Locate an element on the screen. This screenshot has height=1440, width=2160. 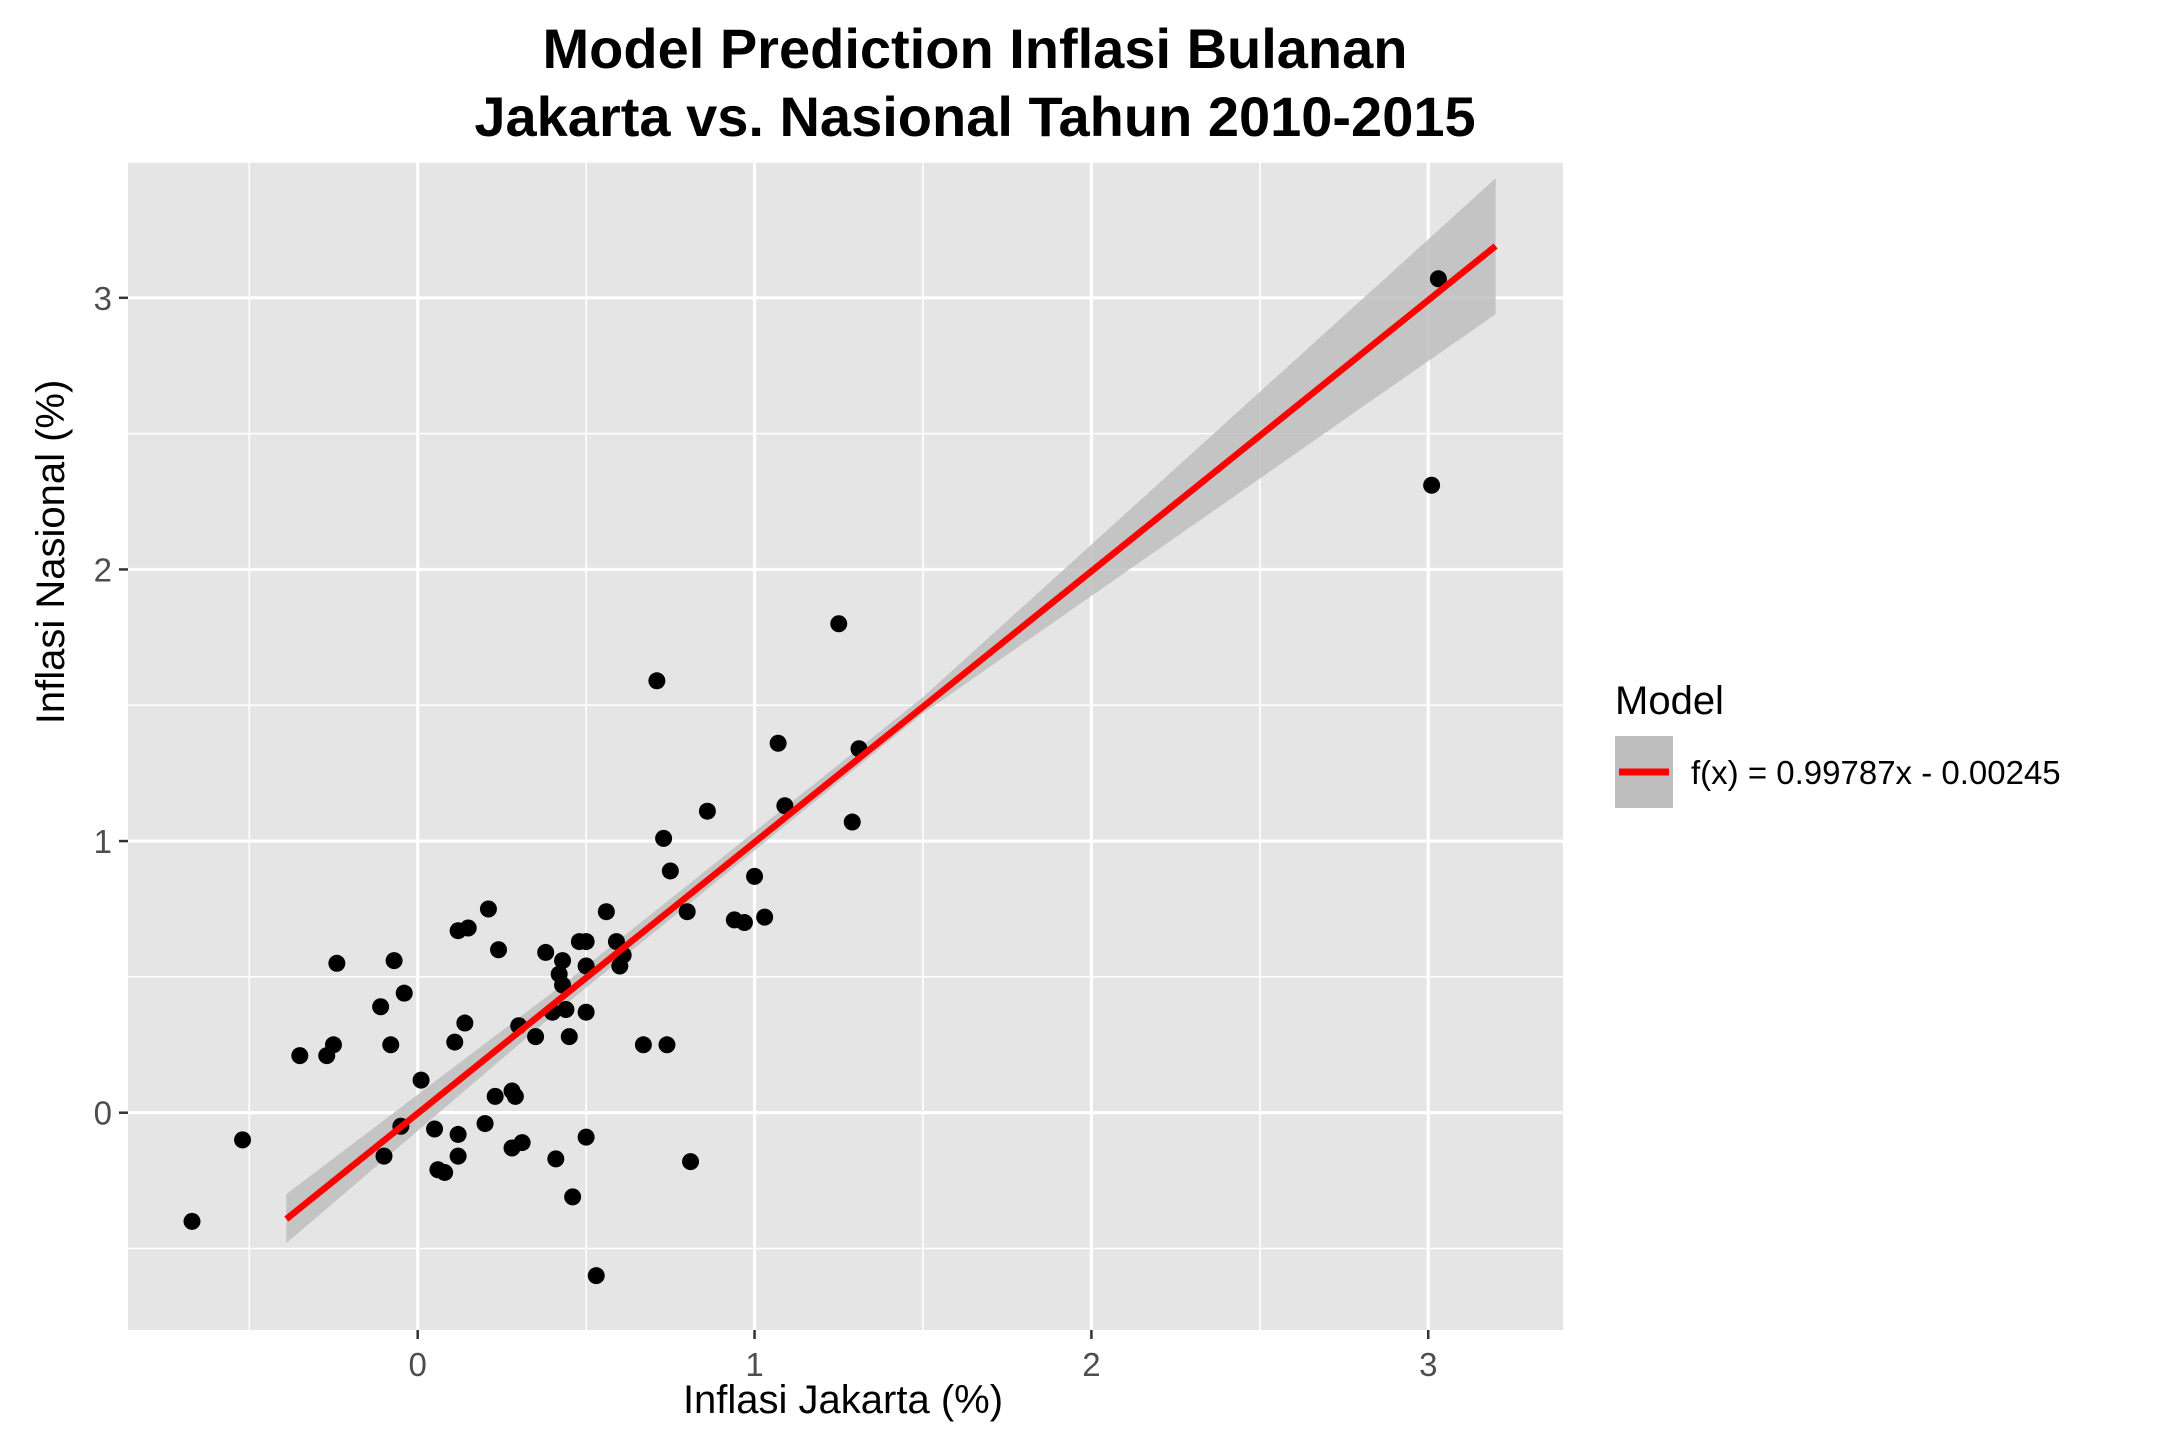
x-axis-title: Inflasi Jakarta (%) is located at coordinates (843, 1400).